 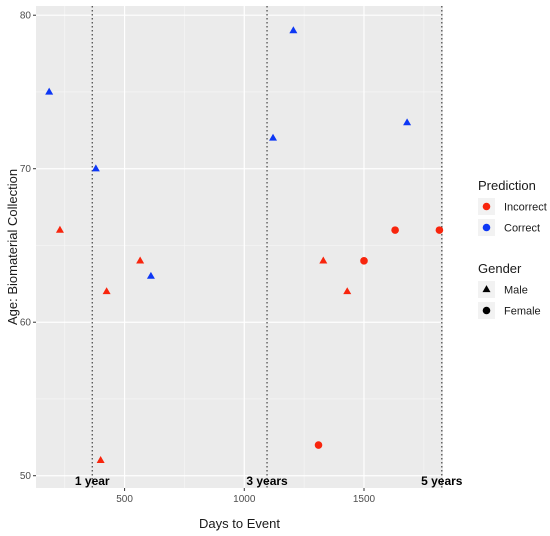 I want to click on reference-line-labels: 1 year 3 years 5 years, so click(x=269, y=481).